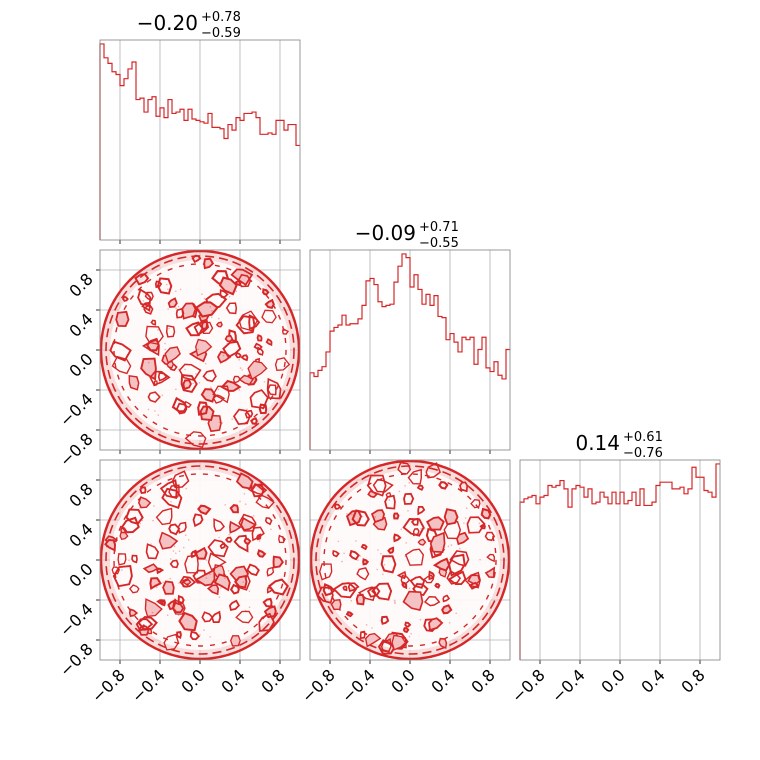 This screenshot has width=760, height=760. What do you see at coordinates (643, 453) in the screenshot?
I see `title-lower-error: −0.76` at bounding box center [643, 453].